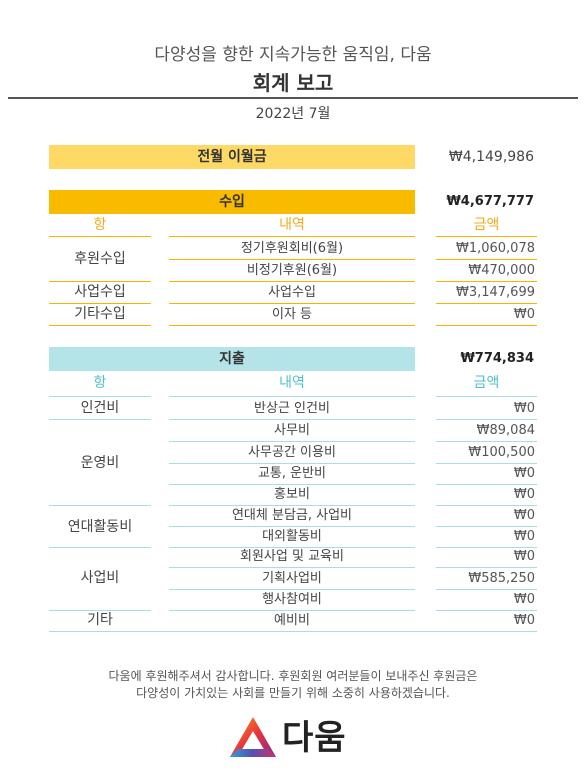  Describe the element at coordinates (100, 259) in the screenshot. I see `income-item-sponsorship: 후원수입` at that location.